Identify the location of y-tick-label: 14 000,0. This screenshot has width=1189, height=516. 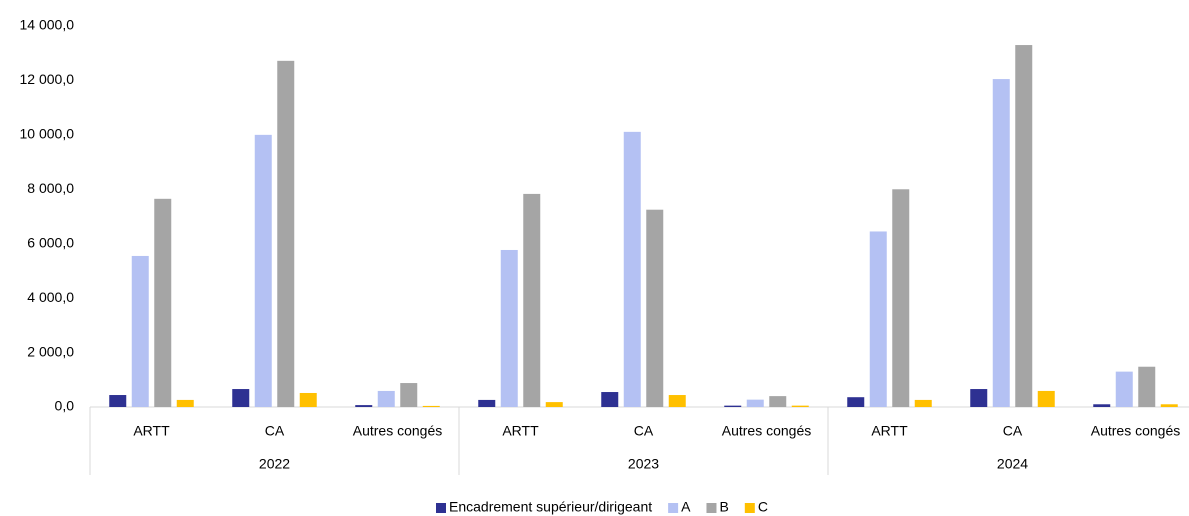
(47, 25).